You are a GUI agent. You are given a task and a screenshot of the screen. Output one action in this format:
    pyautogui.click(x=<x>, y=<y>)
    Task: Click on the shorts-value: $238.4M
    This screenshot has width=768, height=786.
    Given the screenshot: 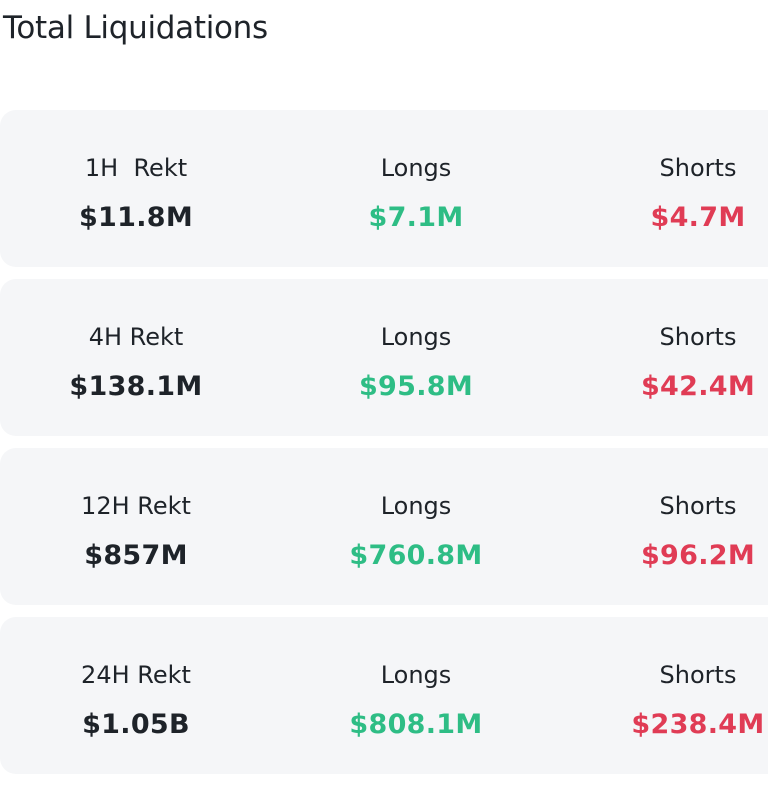 What is the action you would take?
    pyautogui.click(x=698, y=724)
    